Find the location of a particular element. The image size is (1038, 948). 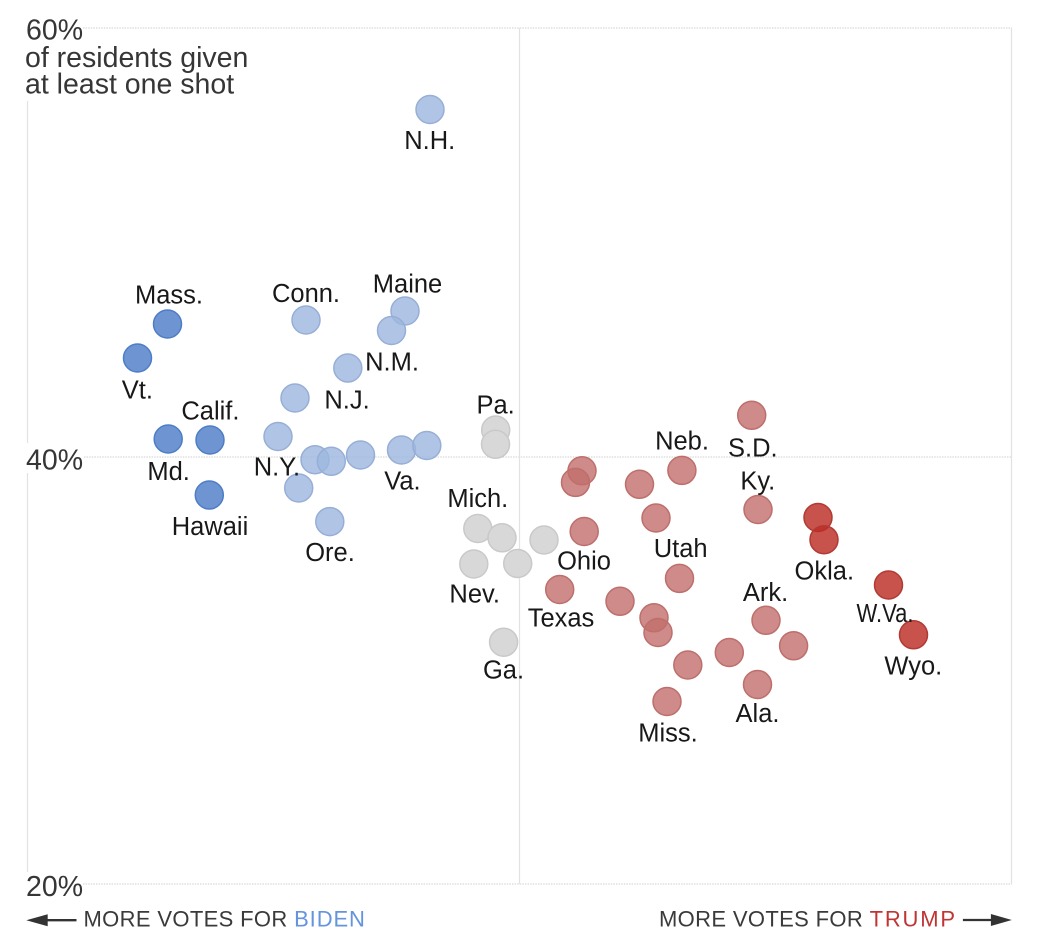

svg-text: Ky. is located at coordinates (757, 482).